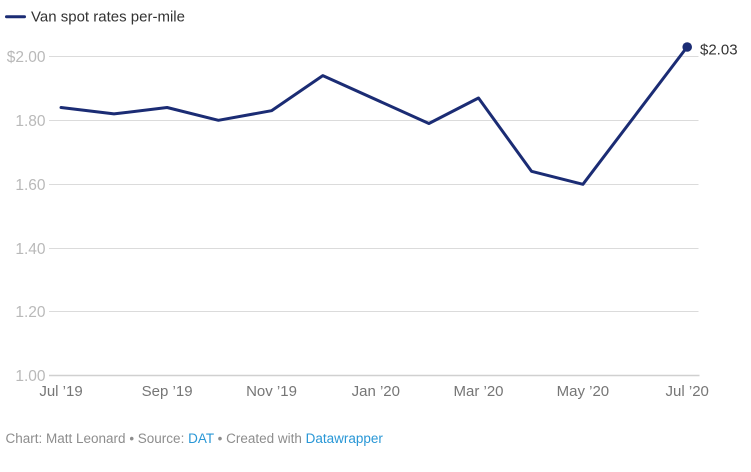 Image resolution: width=751 pixels, height=472 pixels. Describe the element at coordinates (478, 391) in the screenshot. I see `svg-text: Mar ’20` at that location.